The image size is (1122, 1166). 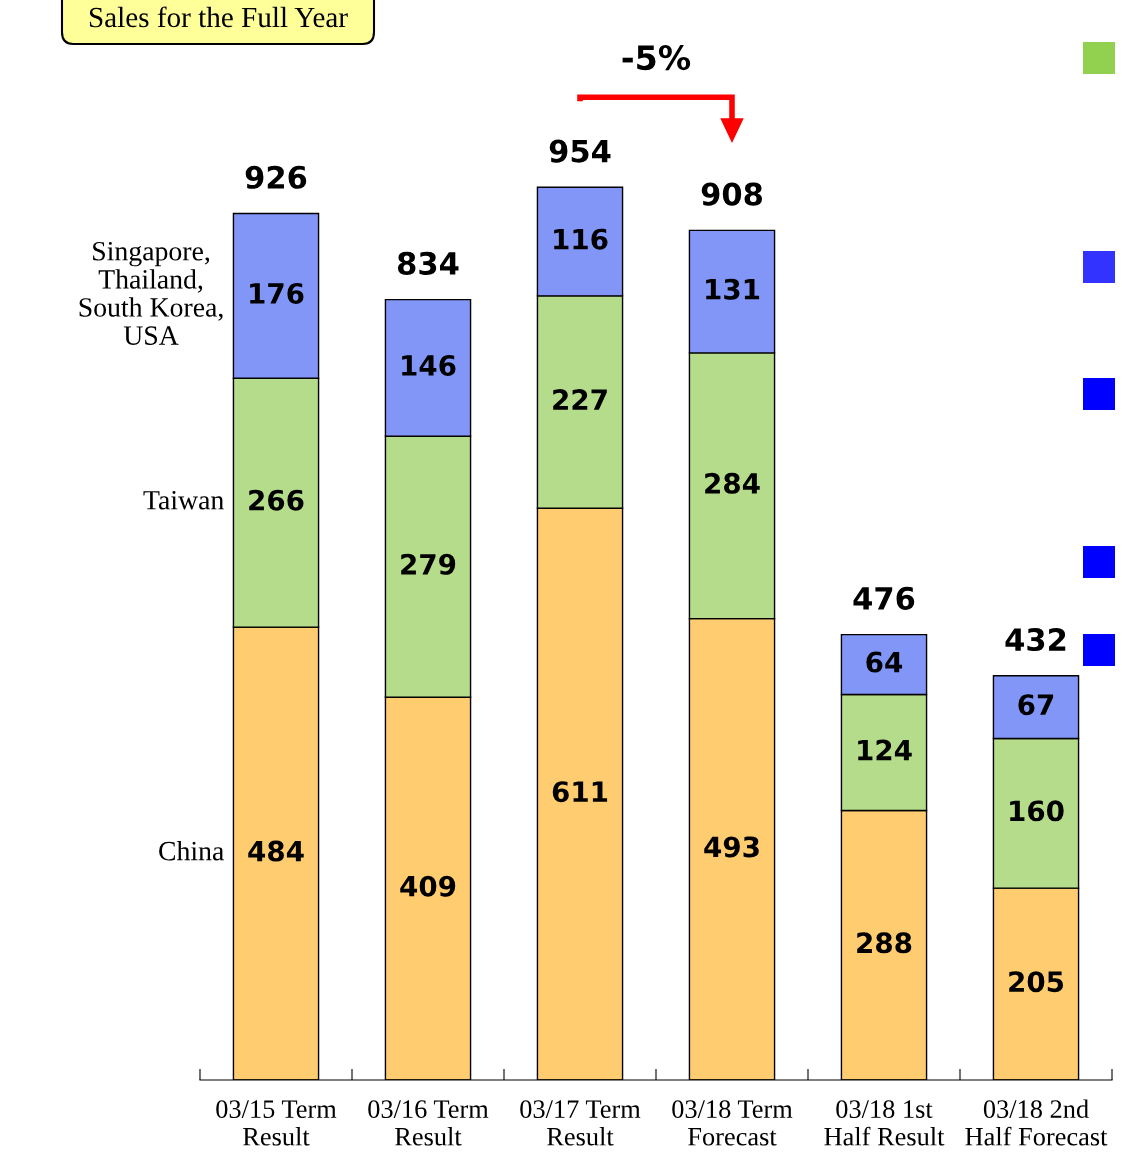 I want to click on total-label: 834, so click(x=428, y=263).